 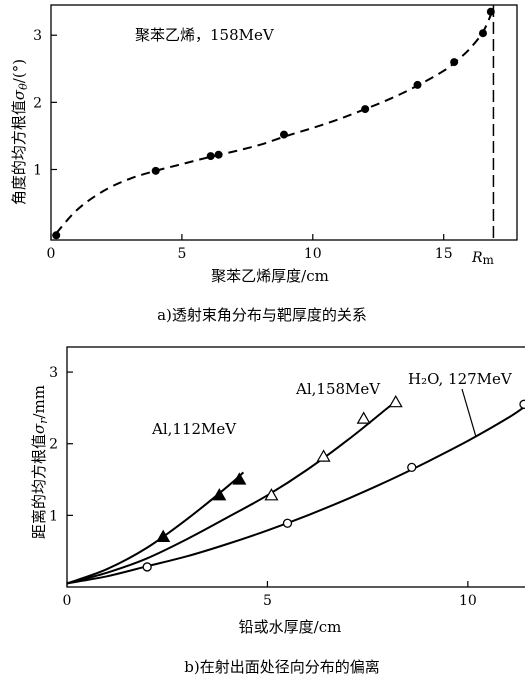 I want to click on chart-b-y-tick-label: 1, so click(x=53, y=516).